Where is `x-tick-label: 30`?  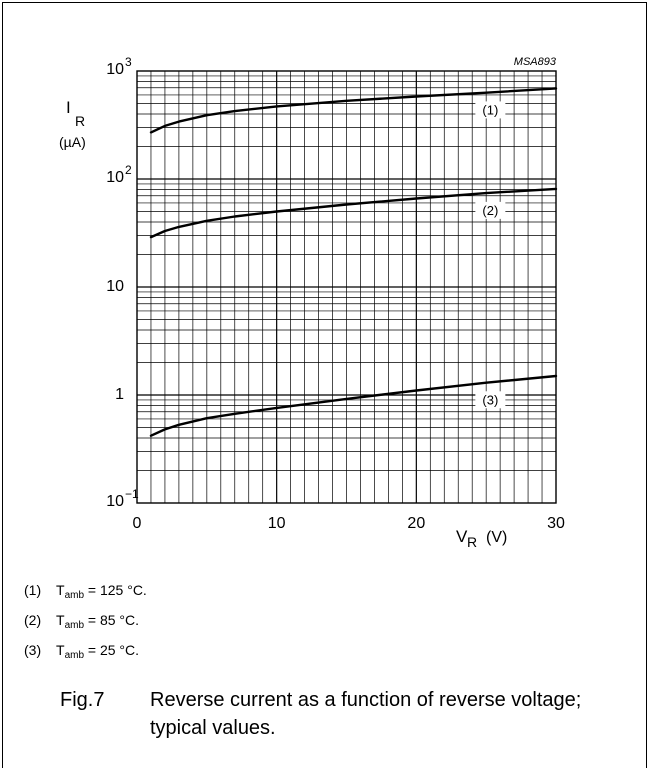 x-tick-label: 30 is located at coordinates (556, 523).